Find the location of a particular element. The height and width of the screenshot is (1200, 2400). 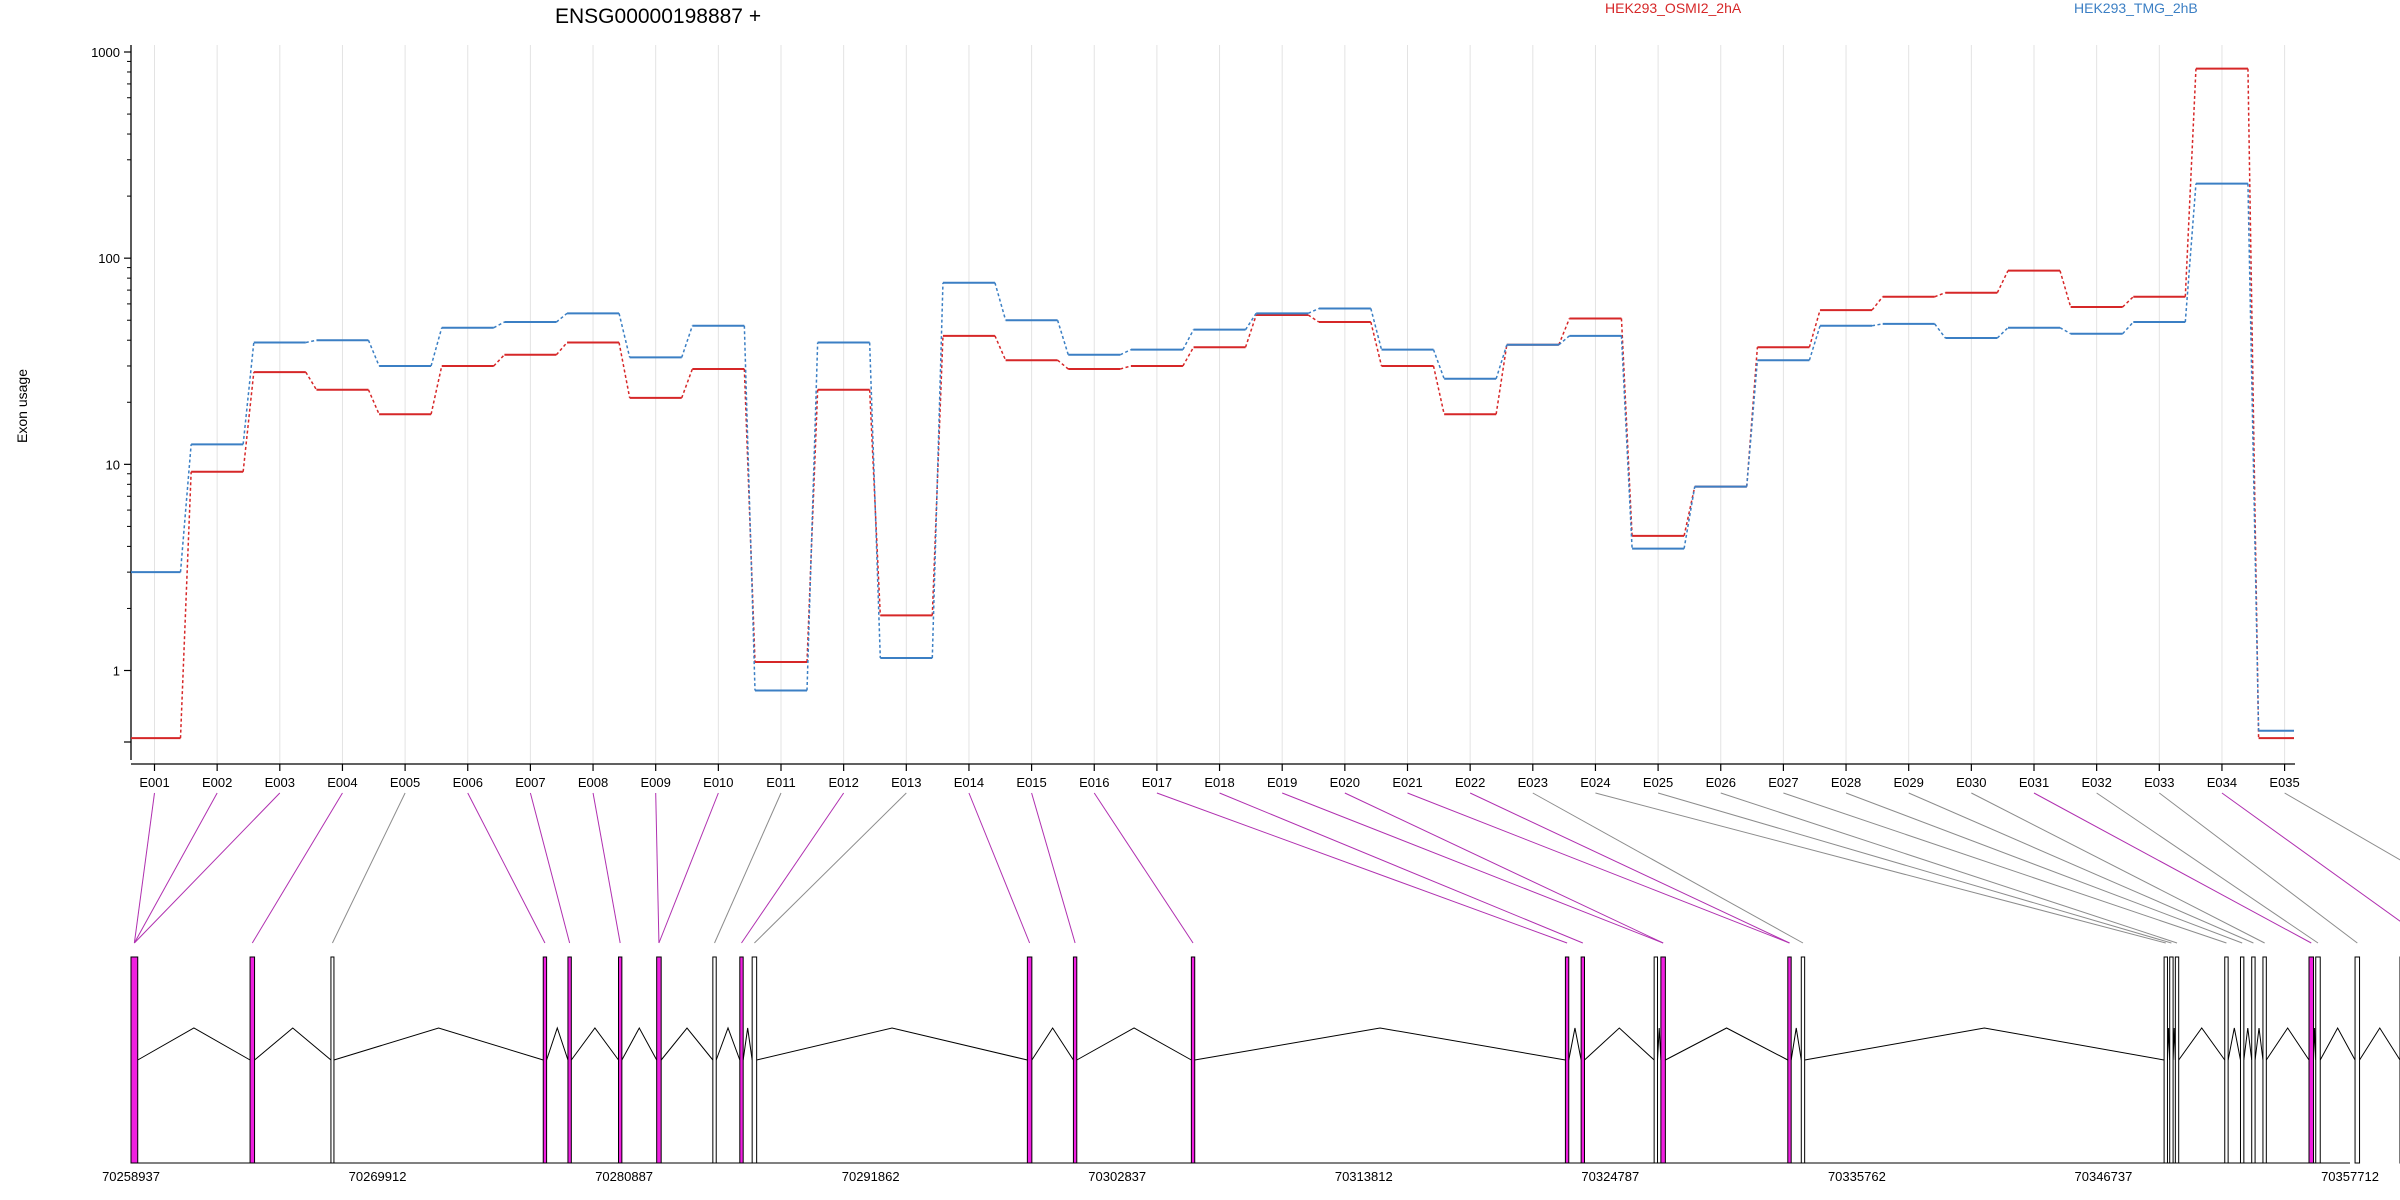

exon-connector-lines is located at coordinates (1266, 868).